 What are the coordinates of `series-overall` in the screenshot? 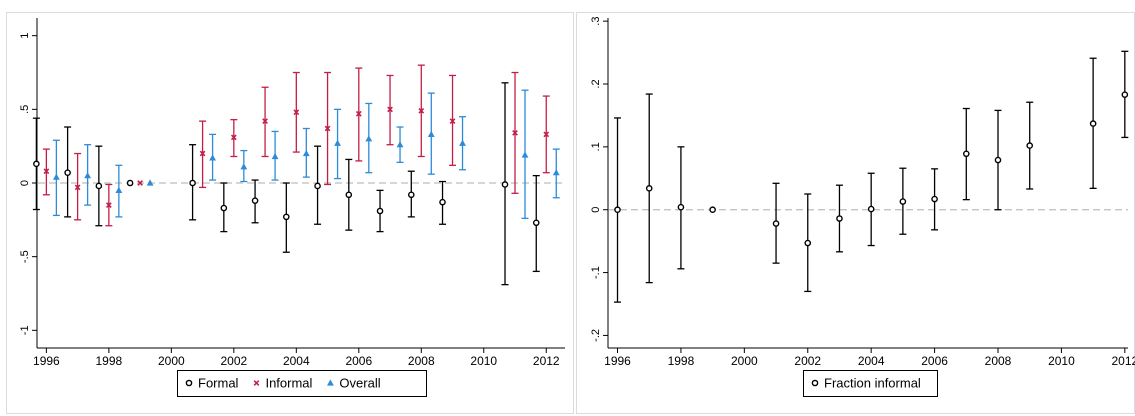 It's located at (306, 154).